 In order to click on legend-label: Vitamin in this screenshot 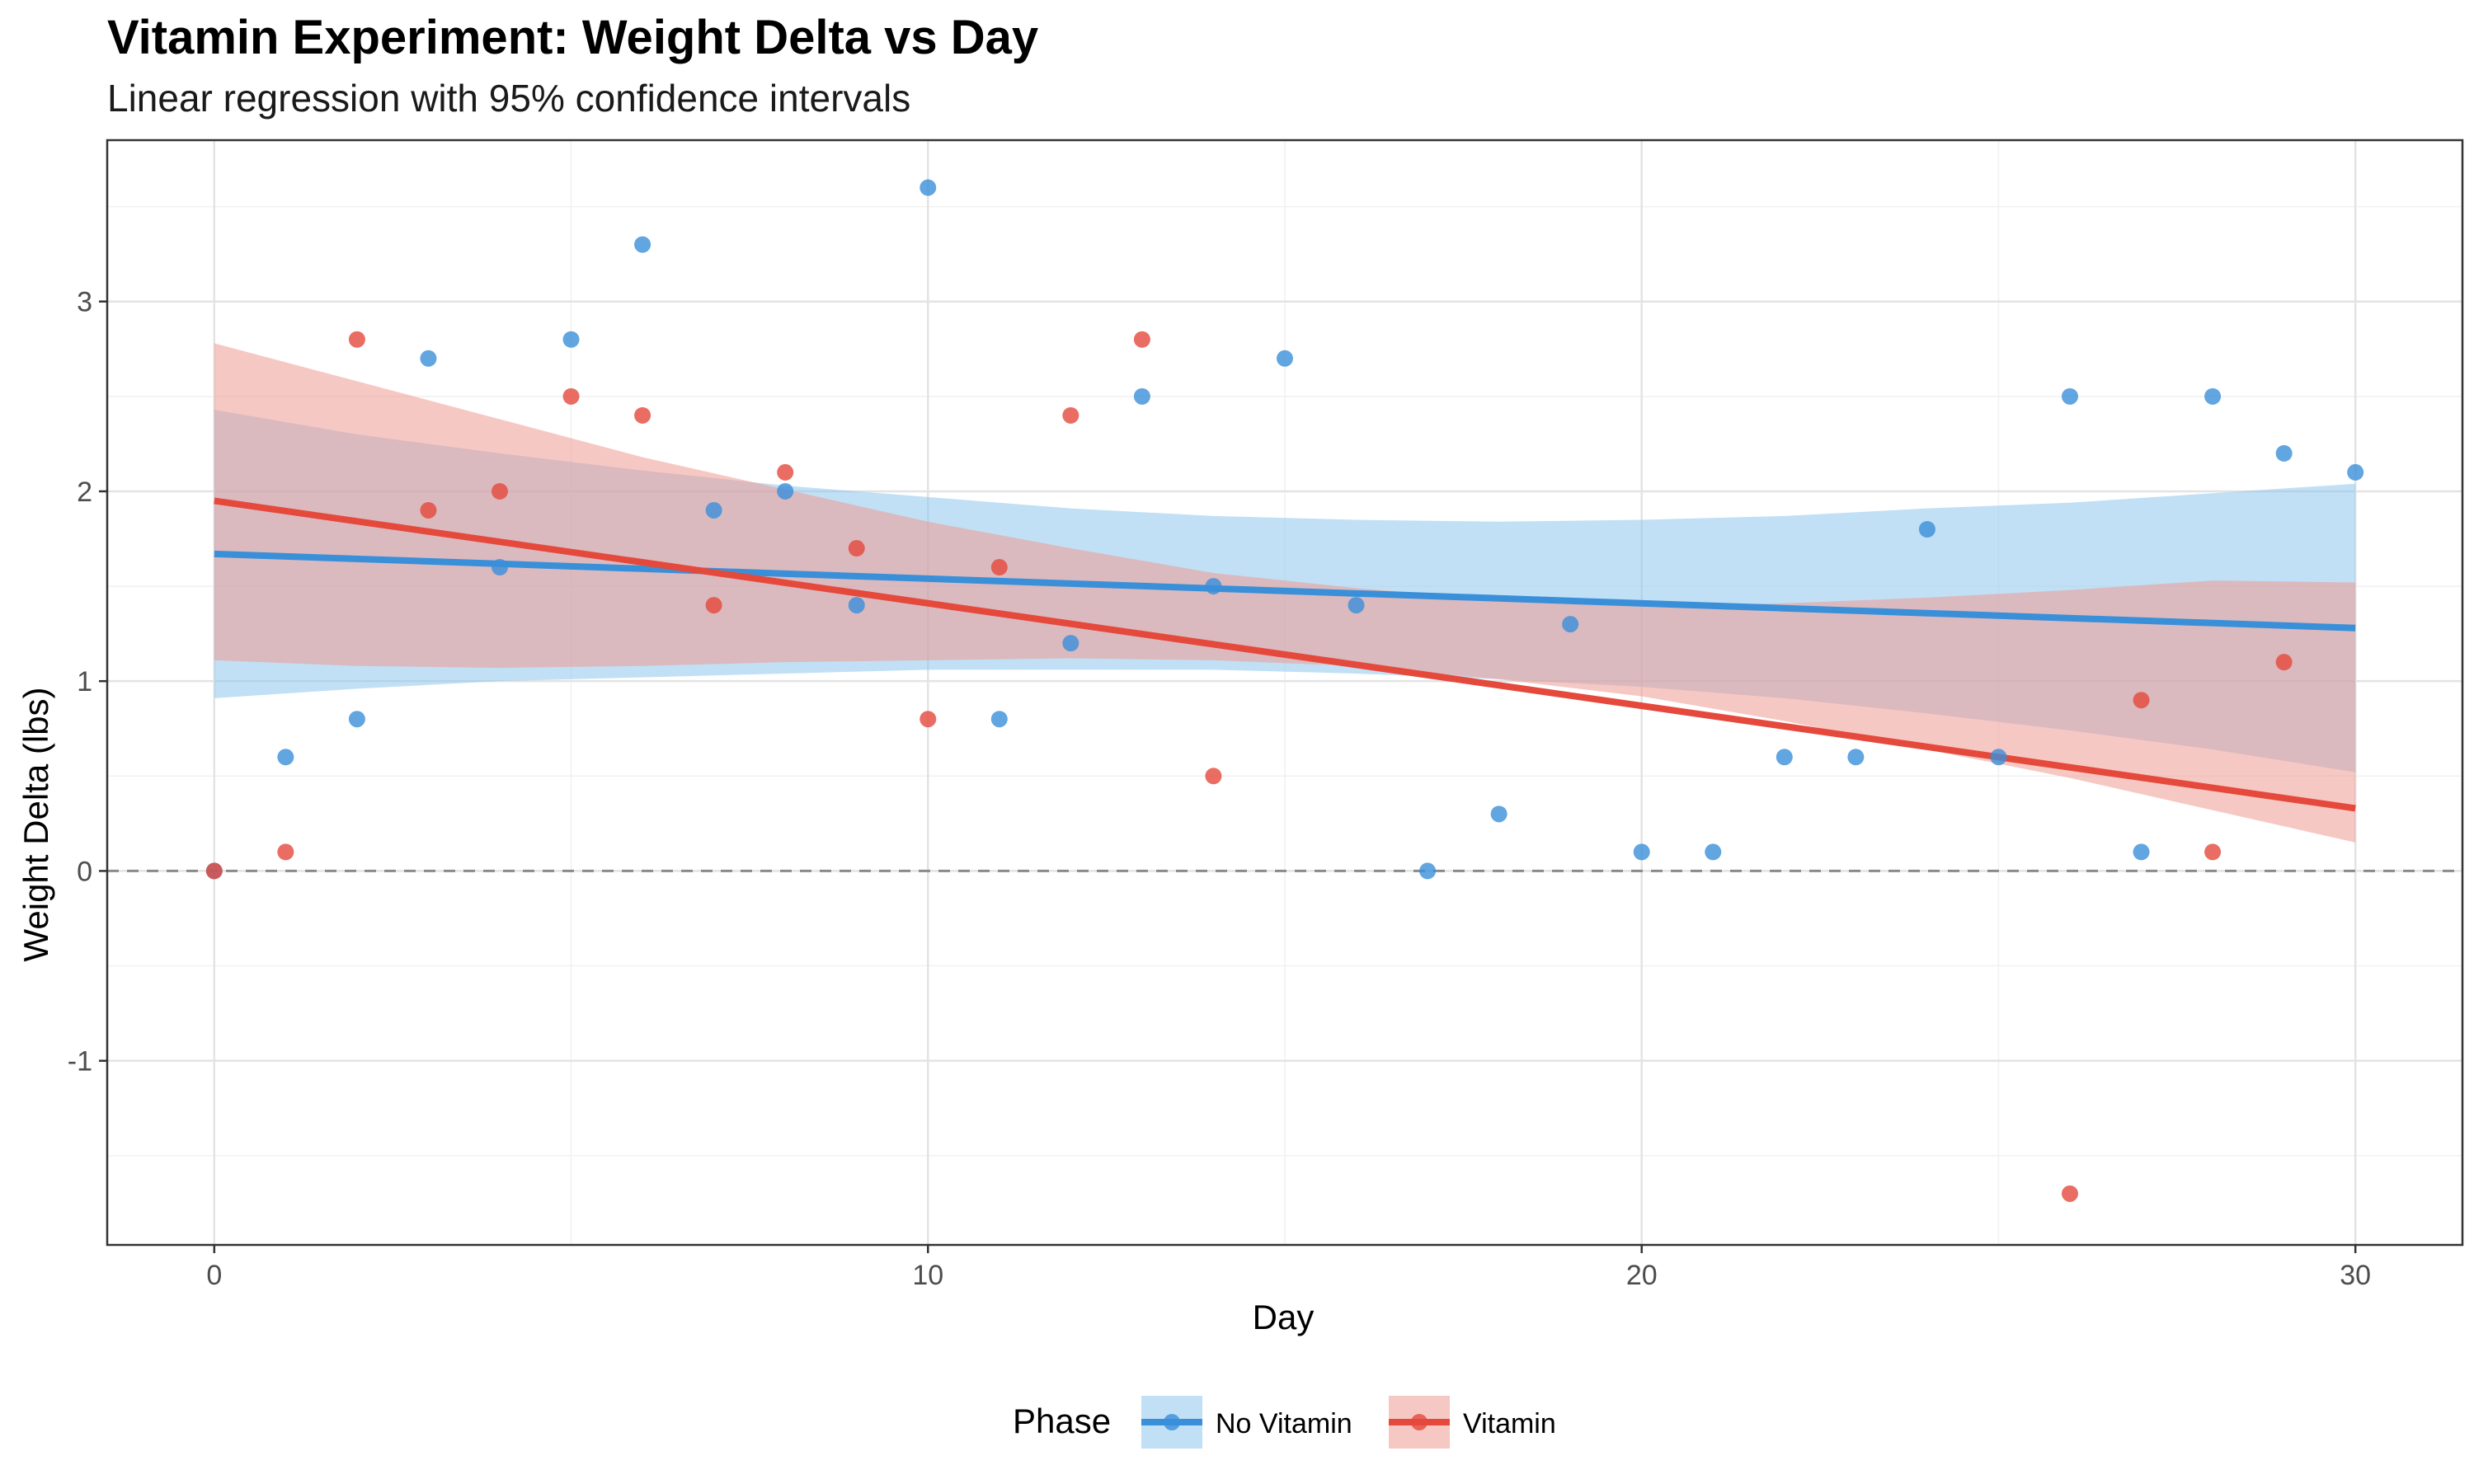, I will do `click(1509, 1423)`.